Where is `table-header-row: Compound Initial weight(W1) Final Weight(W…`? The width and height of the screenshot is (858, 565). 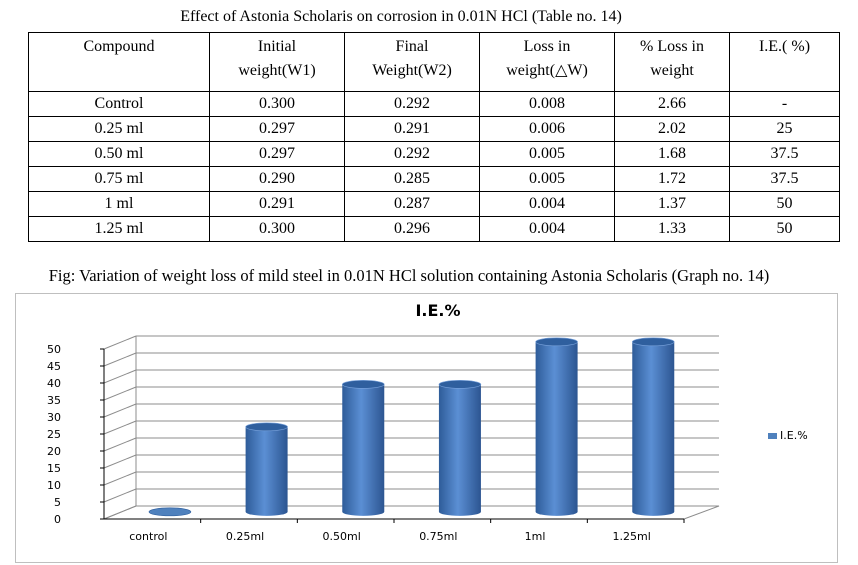
table-header-row: Compound Initial weight(W1) Final Weight(W… is located at coordinates (434, 62).